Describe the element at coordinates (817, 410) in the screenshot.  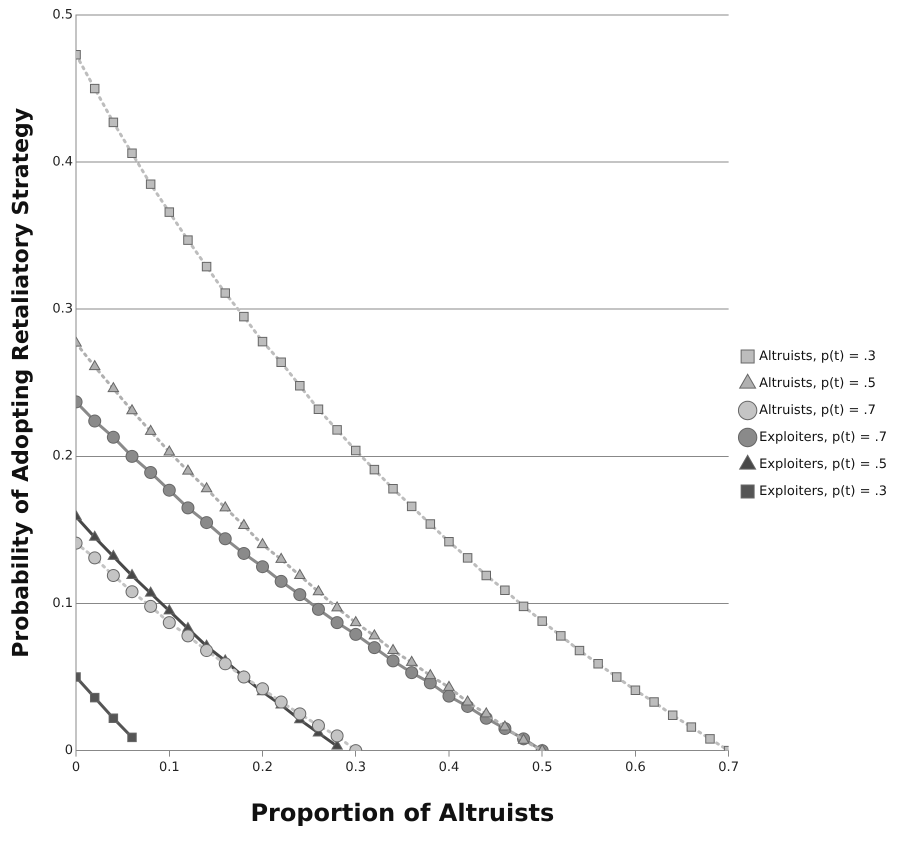
I see `legend-label: Altruists, p(t) = .7` at that location.